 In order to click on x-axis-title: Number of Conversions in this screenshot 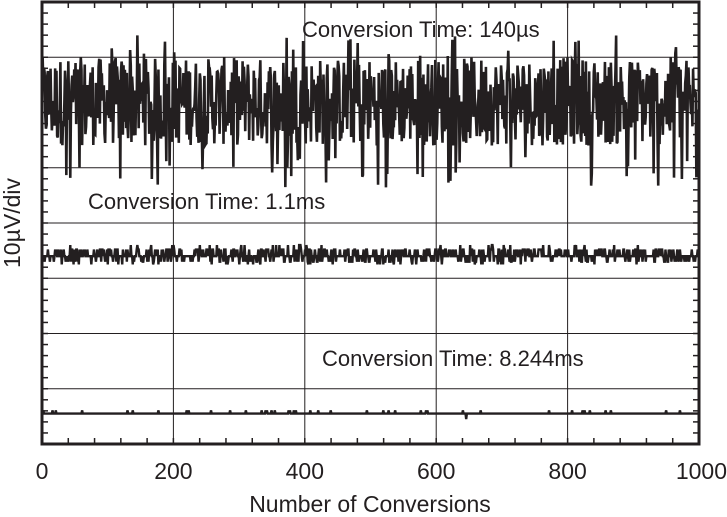, I will do `click(370, 504)`.